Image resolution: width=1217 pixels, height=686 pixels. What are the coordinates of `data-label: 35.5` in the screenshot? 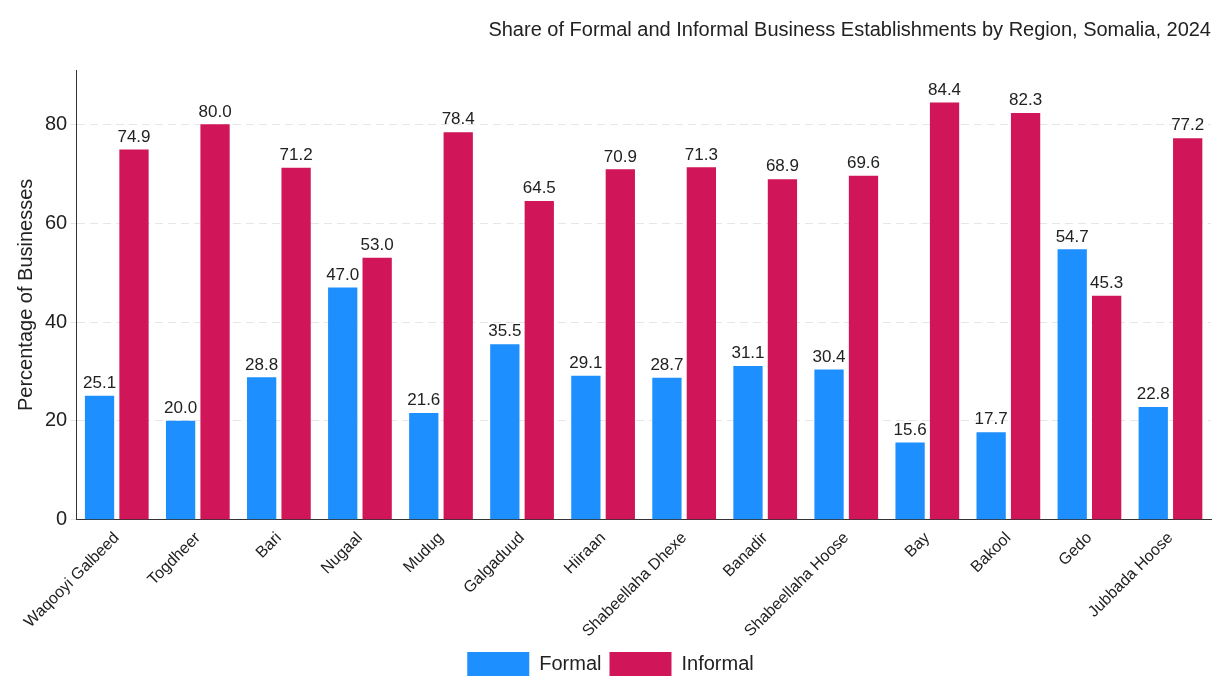 It's located at (505, 331).